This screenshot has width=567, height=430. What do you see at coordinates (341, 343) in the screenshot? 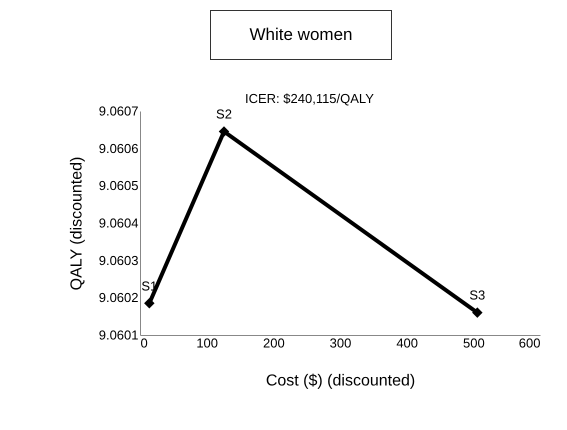
I see `x-tick-label: 300` at bounding box center [341, 343].